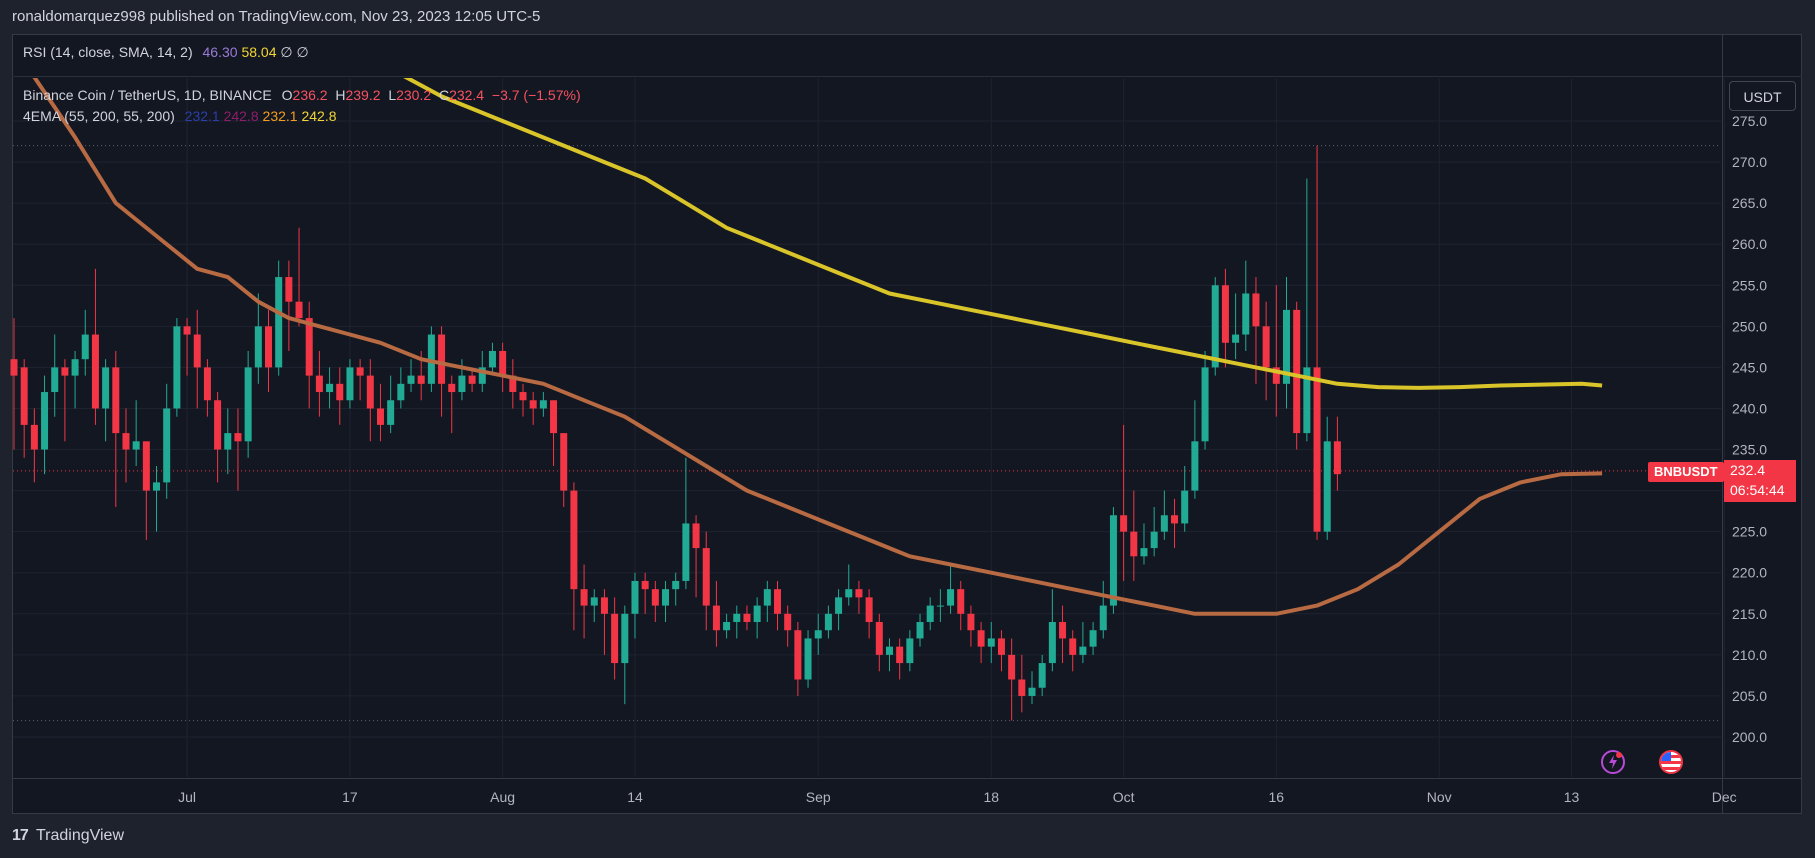  What do you see at coordinates (1671, 762) in the screenshot?
I see `us-flag-icon` at bounding box center [1671, 762].